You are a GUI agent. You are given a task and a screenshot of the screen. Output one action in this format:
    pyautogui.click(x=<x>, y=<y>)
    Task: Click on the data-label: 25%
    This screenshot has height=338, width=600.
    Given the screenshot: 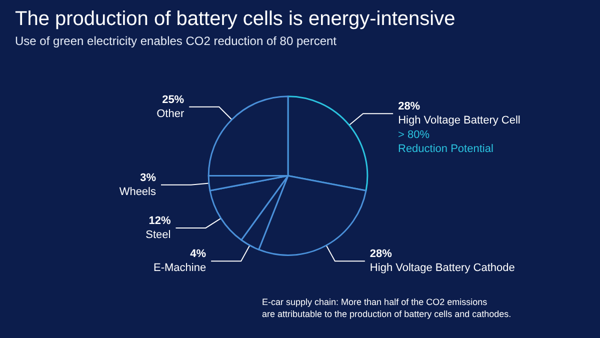 What is the action you would take?
    pyautogui.click(x=173, y=100)
    